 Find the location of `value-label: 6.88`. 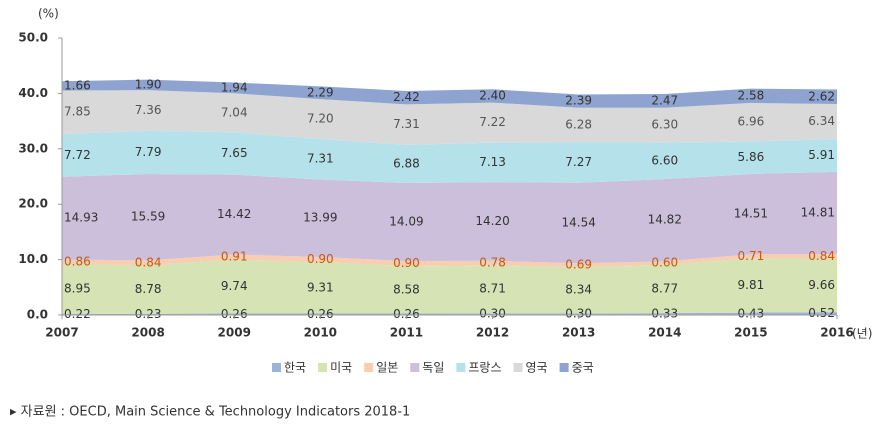

value-label: 6.88 is located at coordinates (406, 163).